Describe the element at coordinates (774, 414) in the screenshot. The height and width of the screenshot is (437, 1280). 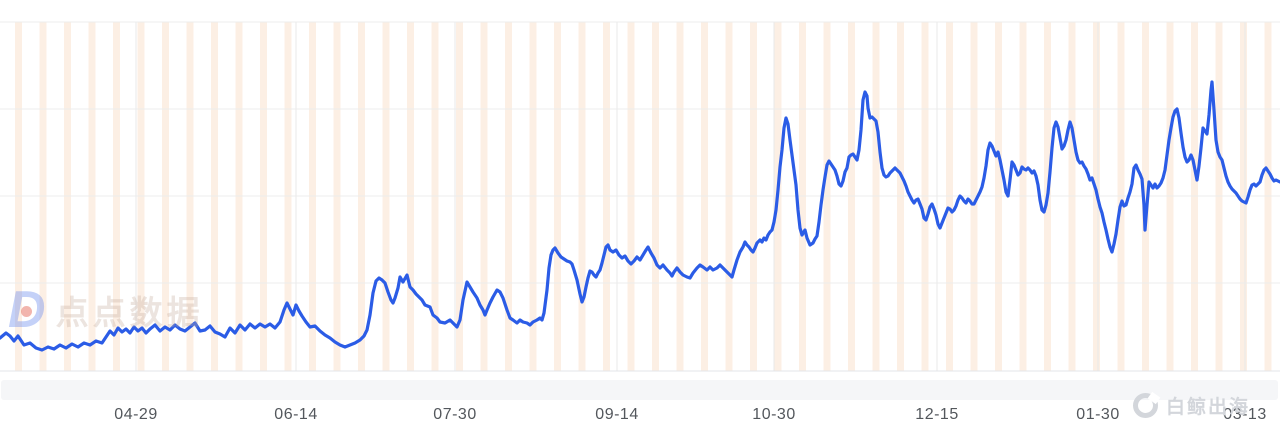
I see `x-tick-label: 10-30` at that location.